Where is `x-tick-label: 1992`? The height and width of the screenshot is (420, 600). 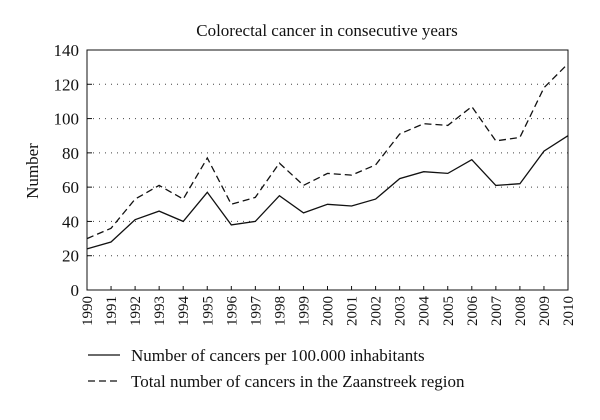 x-tick-label: 1992 is located at coordinates (136, 311).